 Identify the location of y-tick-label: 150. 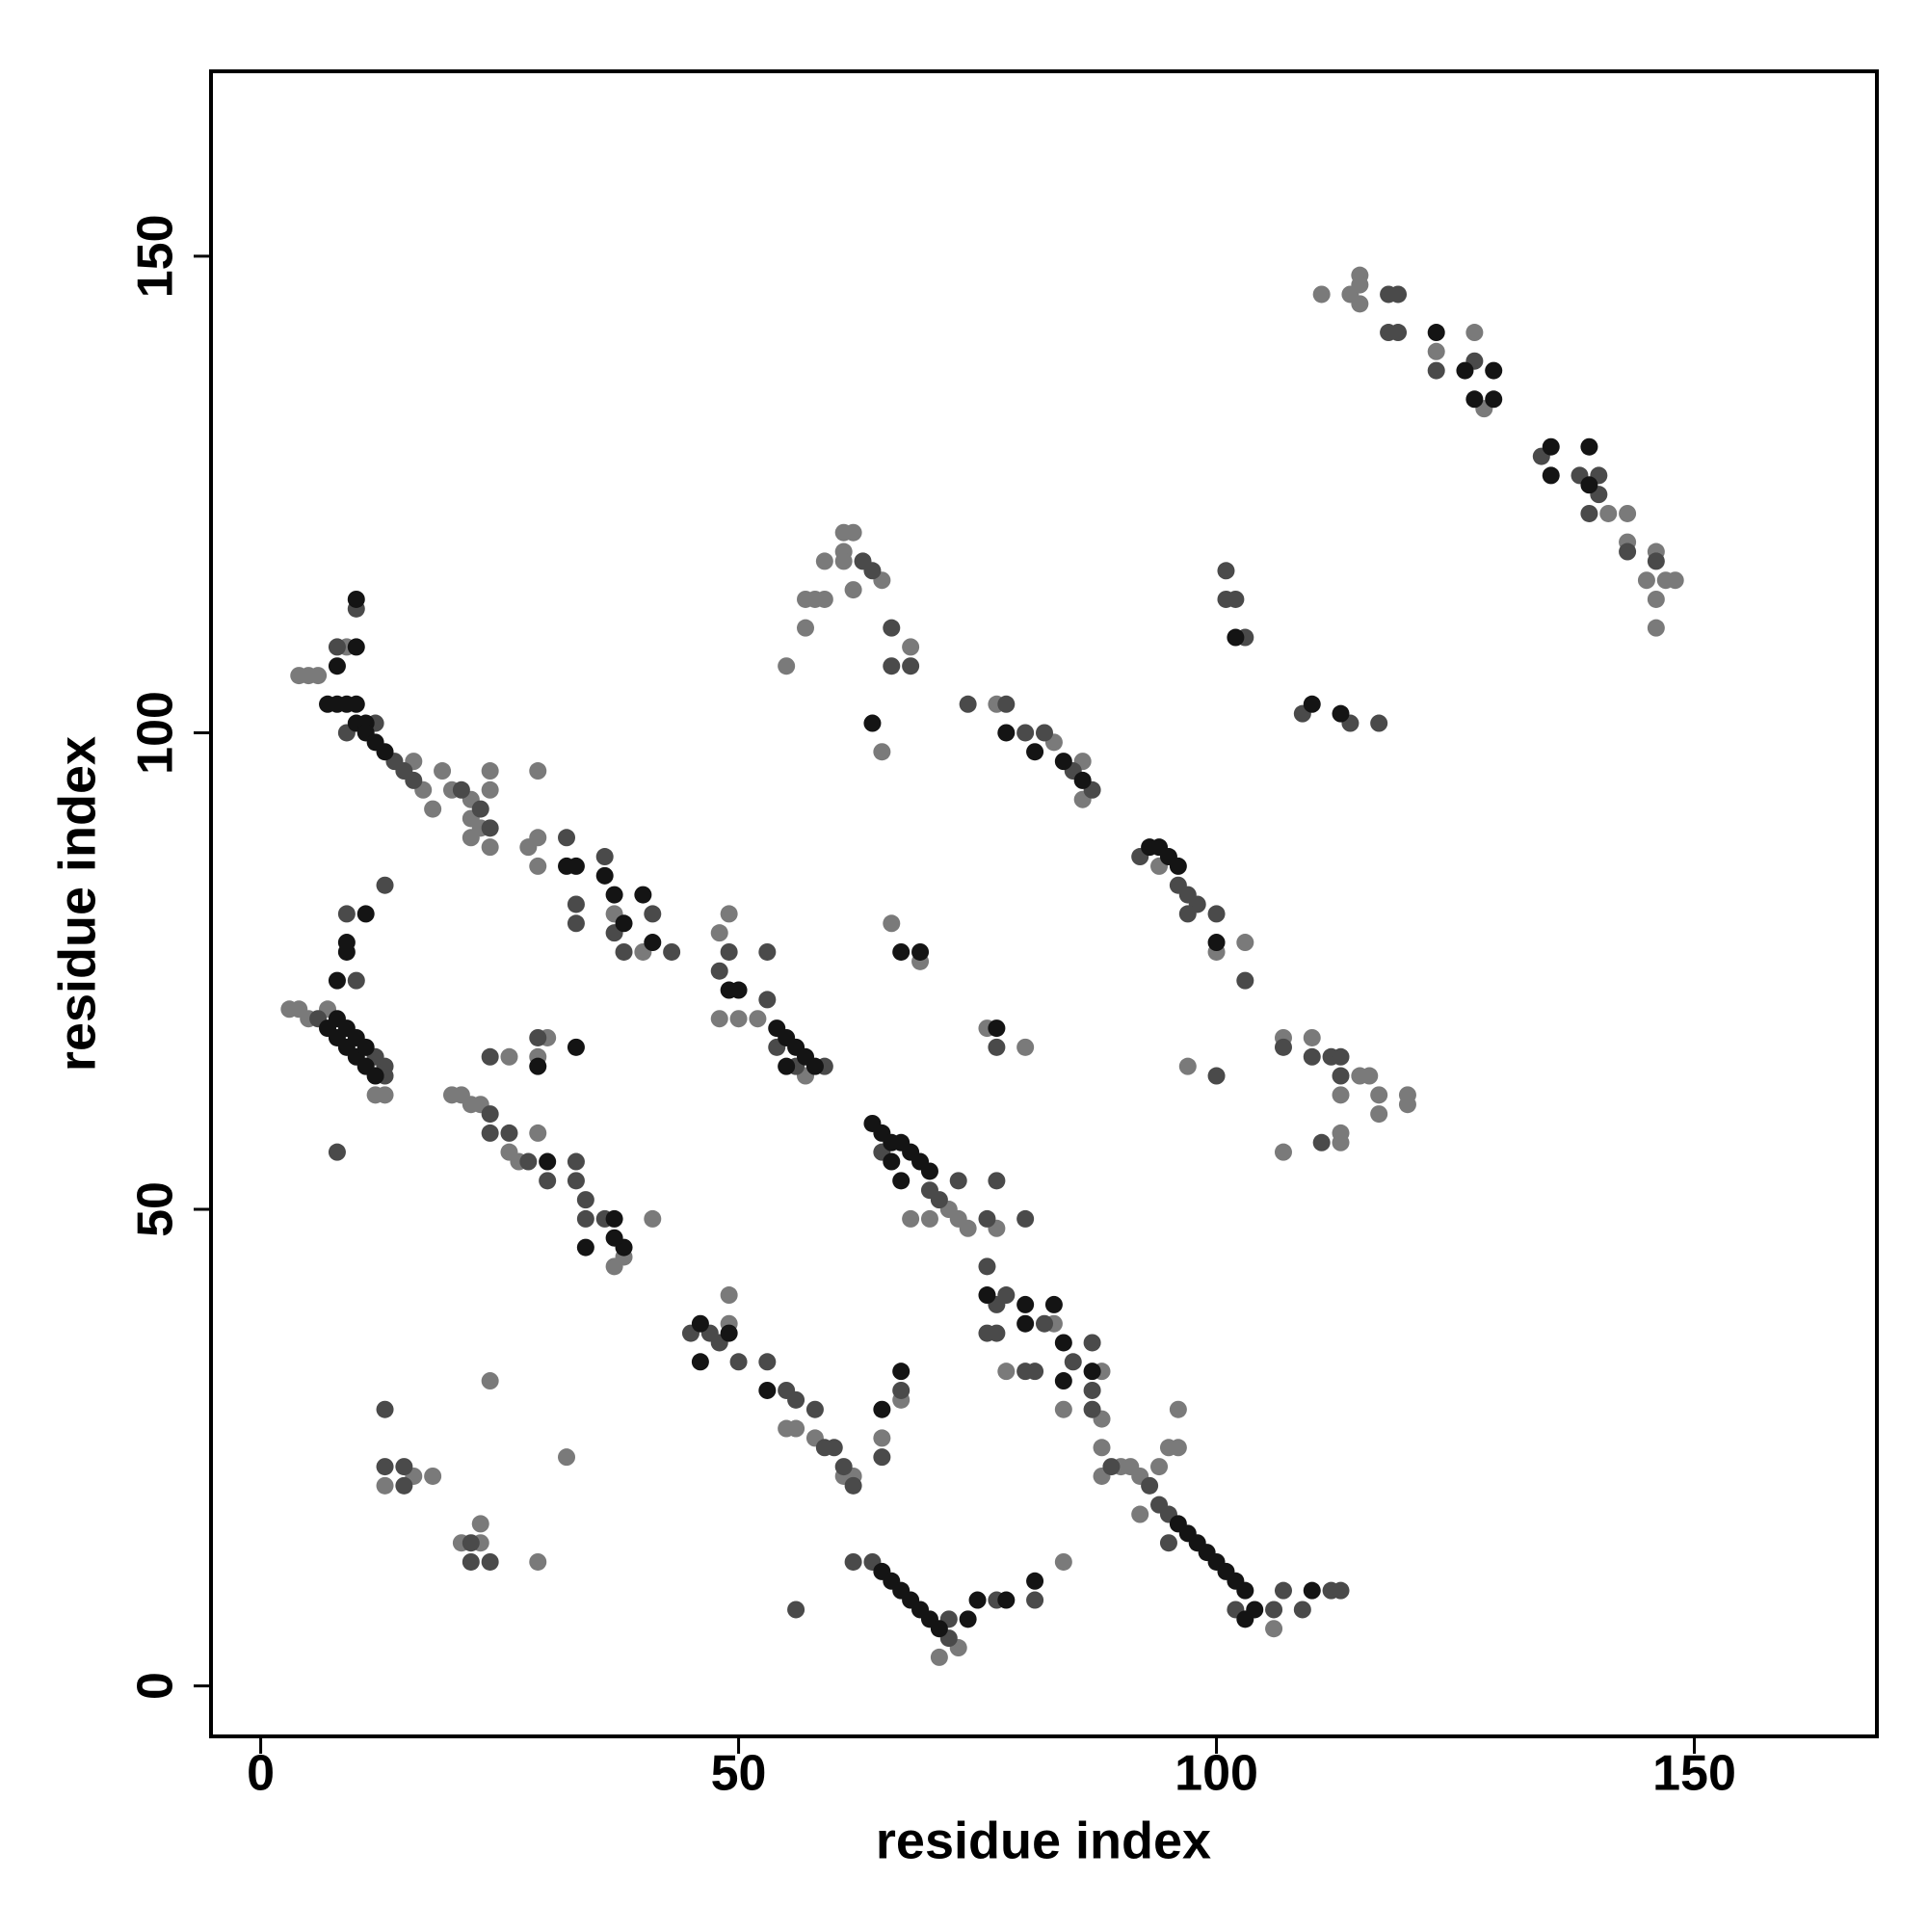
(156, 257).